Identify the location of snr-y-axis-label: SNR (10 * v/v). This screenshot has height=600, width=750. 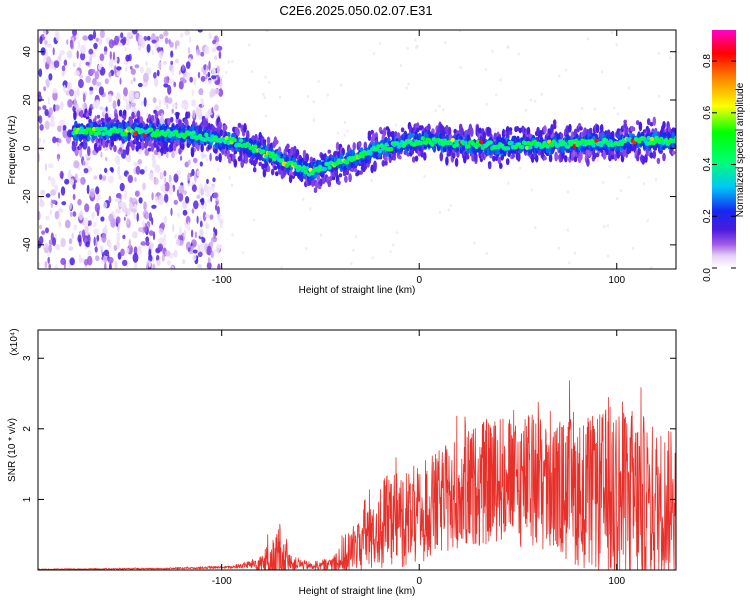
(12, 450).